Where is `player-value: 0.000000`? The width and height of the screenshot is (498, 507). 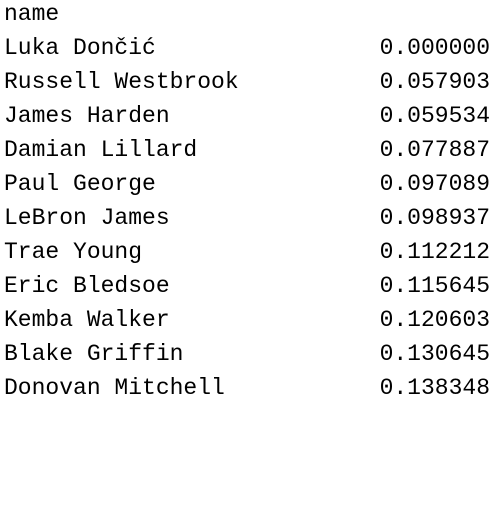 player-value: 0.000000 is located at coordinates (434, 48).